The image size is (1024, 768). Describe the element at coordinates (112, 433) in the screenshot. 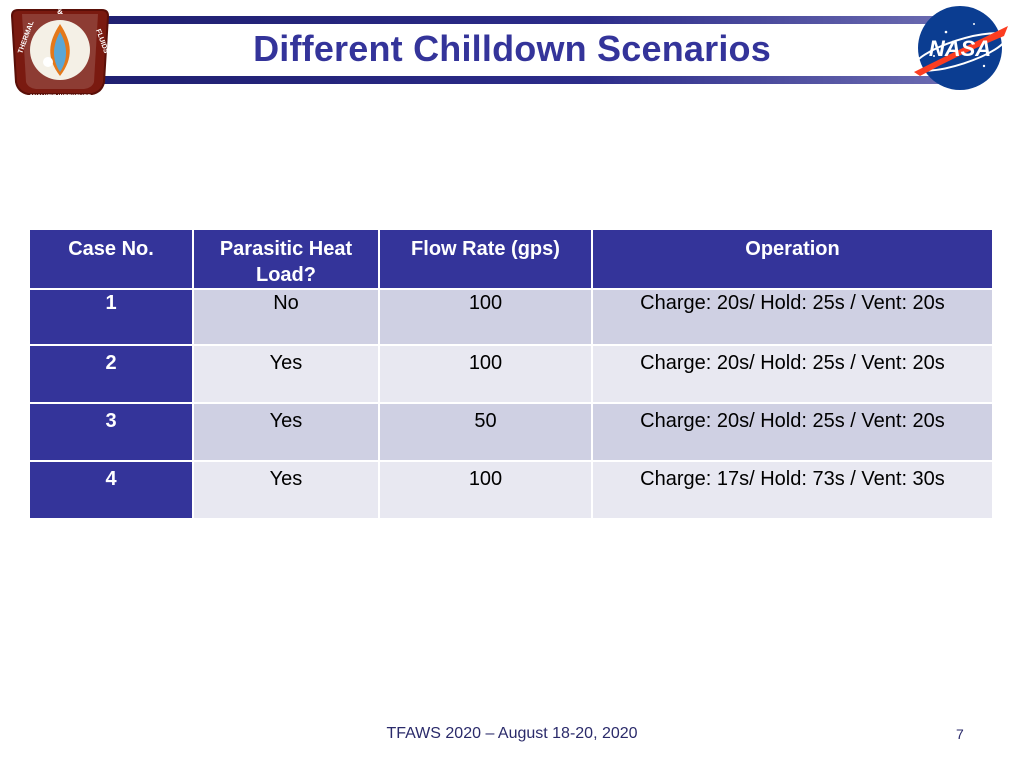

I see `case-number-cell: 3` at that location.